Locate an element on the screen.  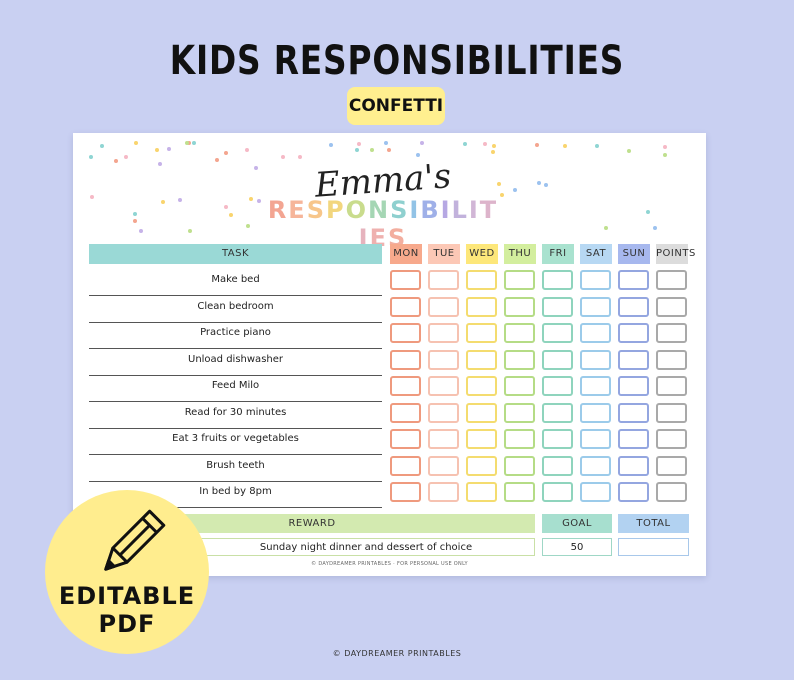
task-row: Make bed is located at coordinates (235, 282).